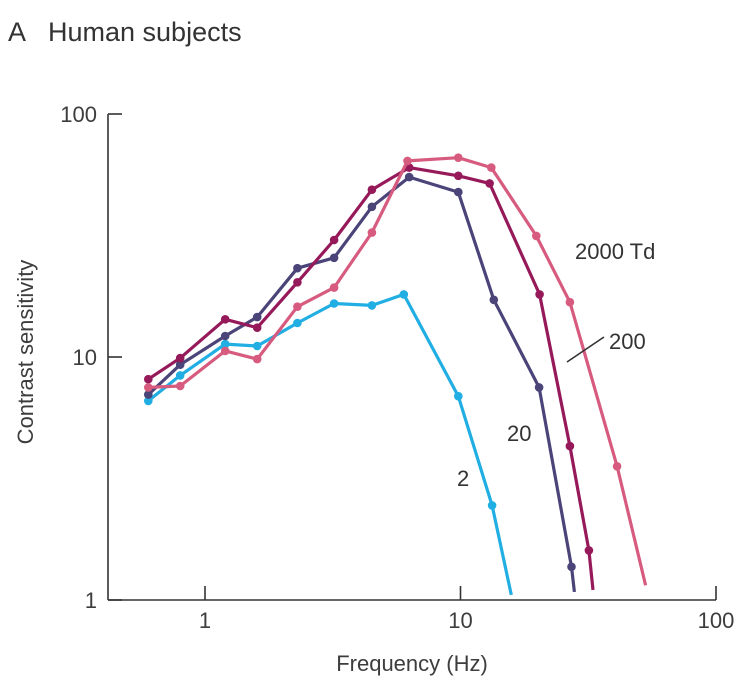 This screenshot has height=688, width=749. What do you see at coordinates (615, 251) in the screenshot?
I see `series-label-2000-td: 2000 Td` at bounding box center [615, 251].